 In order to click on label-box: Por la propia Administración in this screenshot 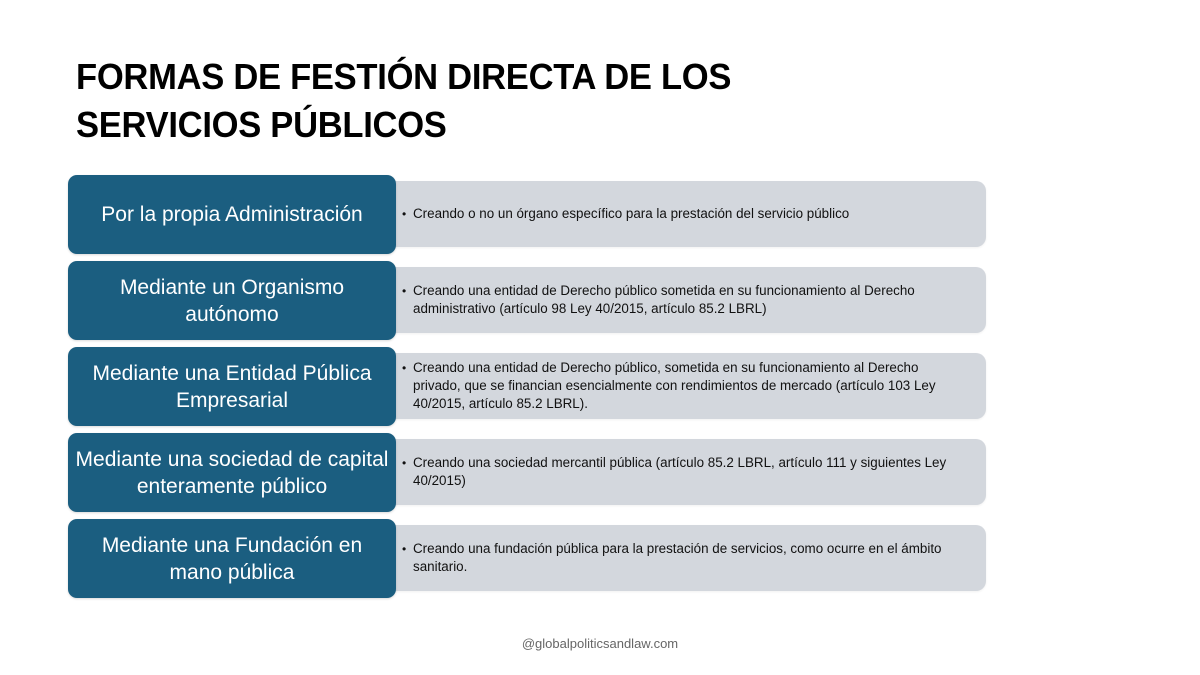, I will do `click(232, 214)`.